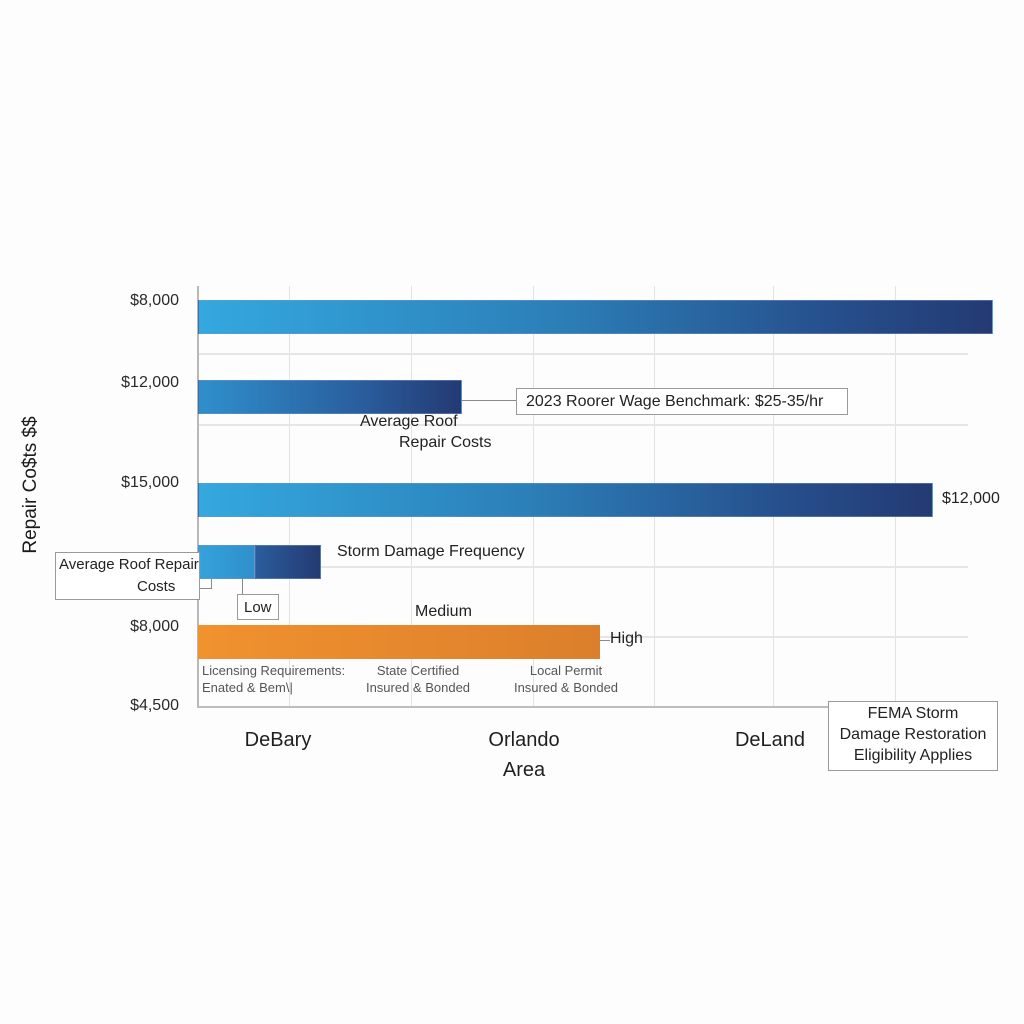  What do you see at coordinates (399, 642) in the screenshot?
I see `bar-row-5-orange` at bounding box center [399, 642].